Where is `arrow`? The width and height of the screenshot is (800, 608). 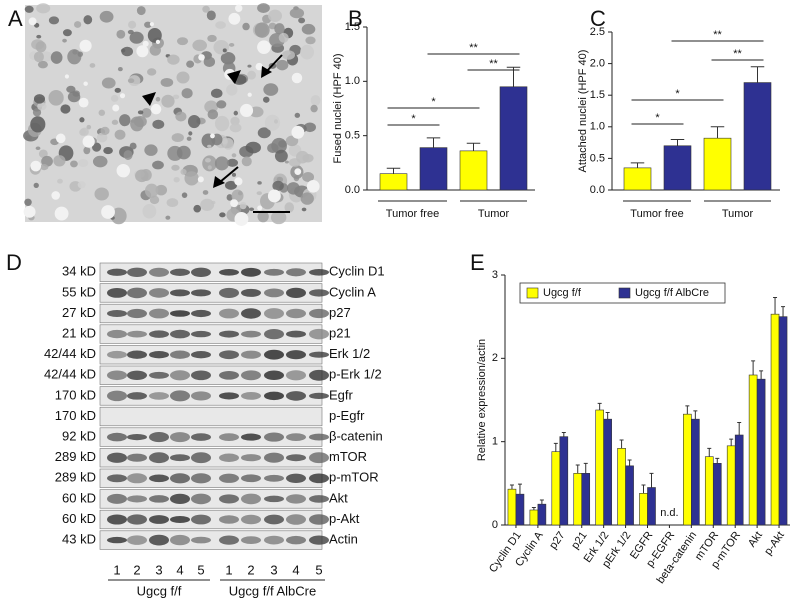
arrow is located at coordinates (274, 63).